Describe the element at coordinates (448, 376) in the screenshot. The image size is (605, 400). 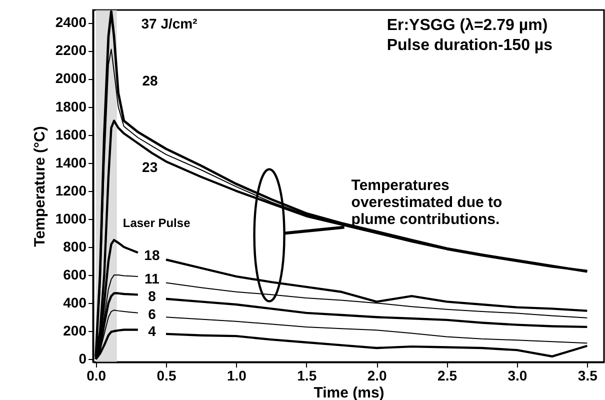
I see `x-tick-label: 2.5` at that location.